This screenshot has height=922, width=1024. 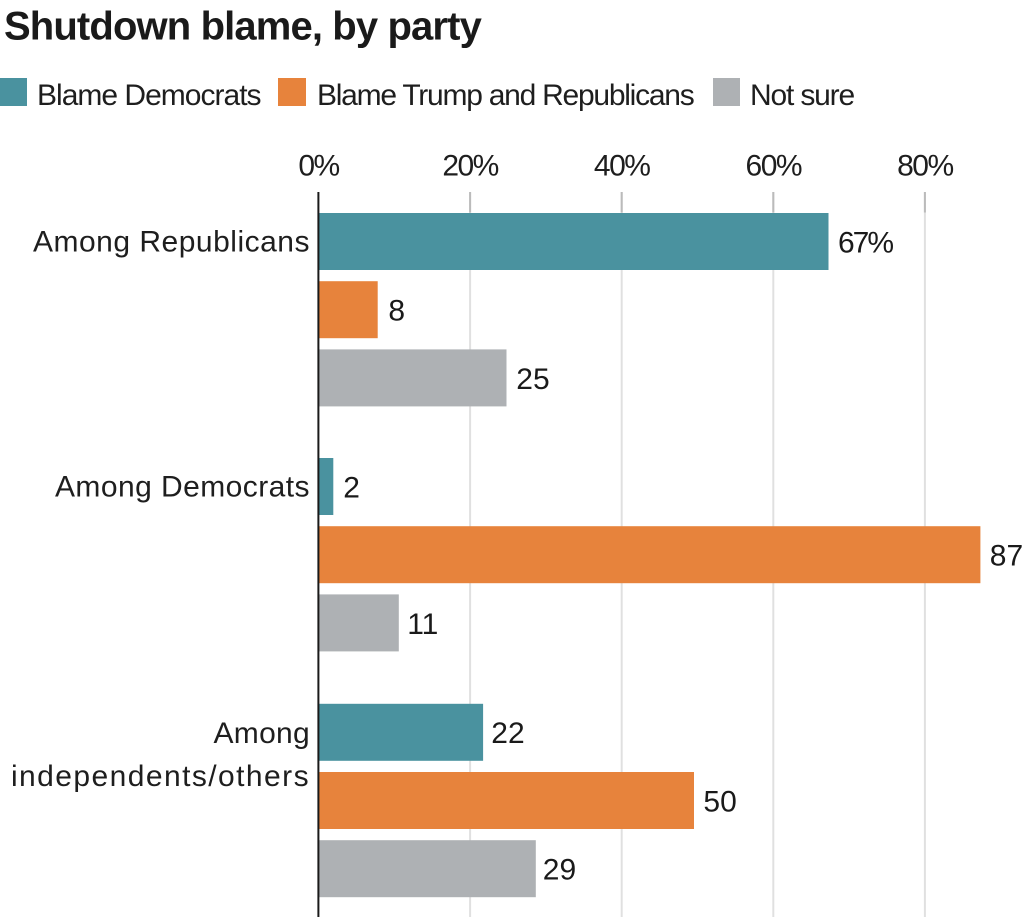 What do you see at coordinates (802, 95) in the screenshot?
I see `svg-text: Not sure` at bounding box center [802, 95].